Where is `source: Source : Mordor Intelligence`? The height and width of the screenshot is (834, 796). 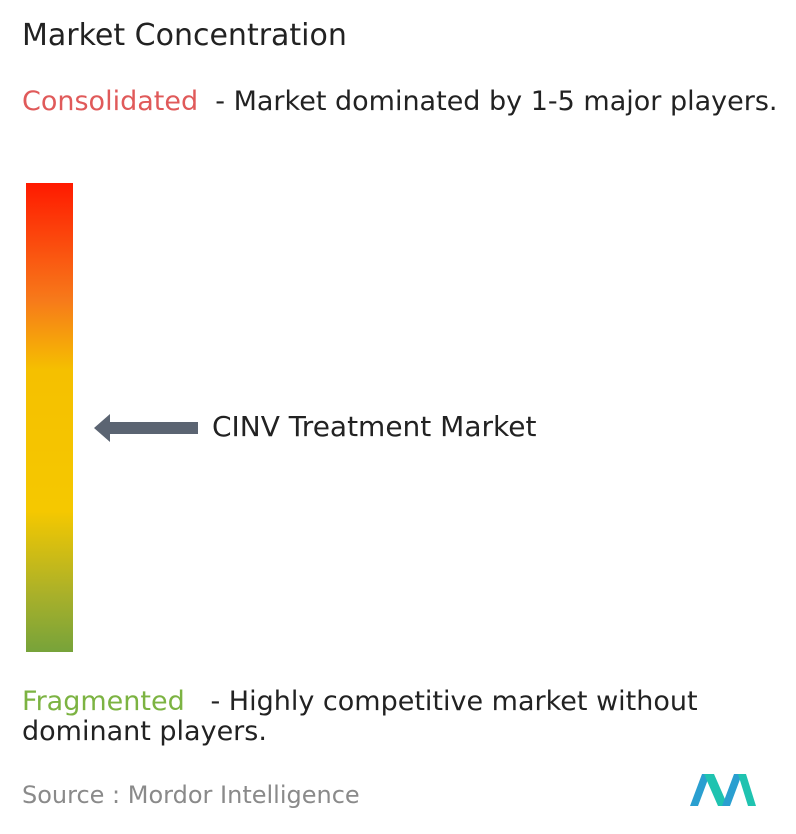 source: Source : Mordor Intelligence is located at coordinates (191, 795).